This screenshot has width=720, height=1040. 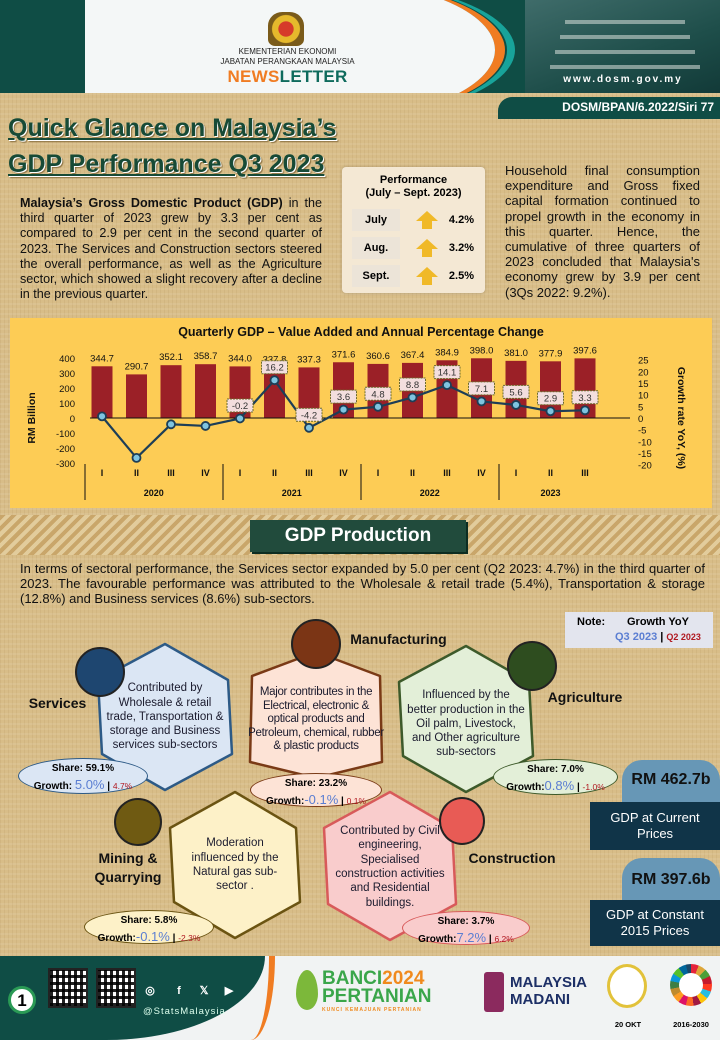 What do you see at coordinates (551, 353) in the screenshot?
I see `bar-value-label: 377.9` at bounding box center [551, 353].